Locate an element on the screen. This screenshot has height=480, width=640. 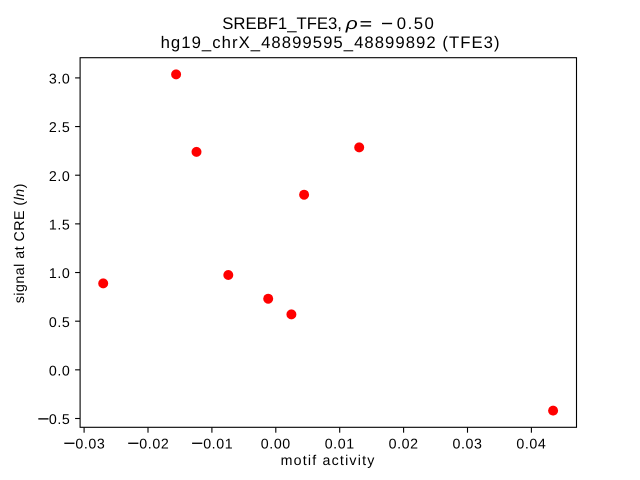
svg-text: 3.0 is located at coordinates (60, 80).